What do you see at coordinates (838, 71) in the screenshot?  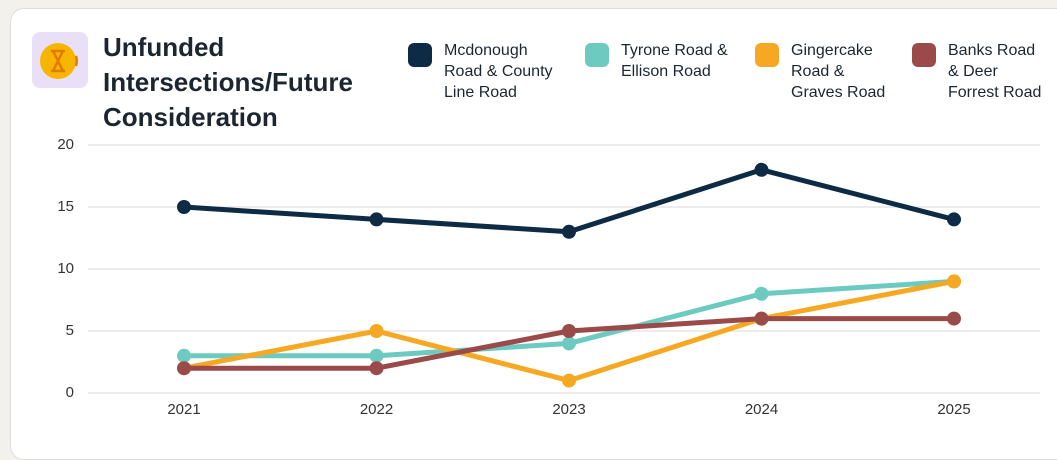 I see `legend-label: Gingercake Road & Graves Road` at bounding box center [838, 71].